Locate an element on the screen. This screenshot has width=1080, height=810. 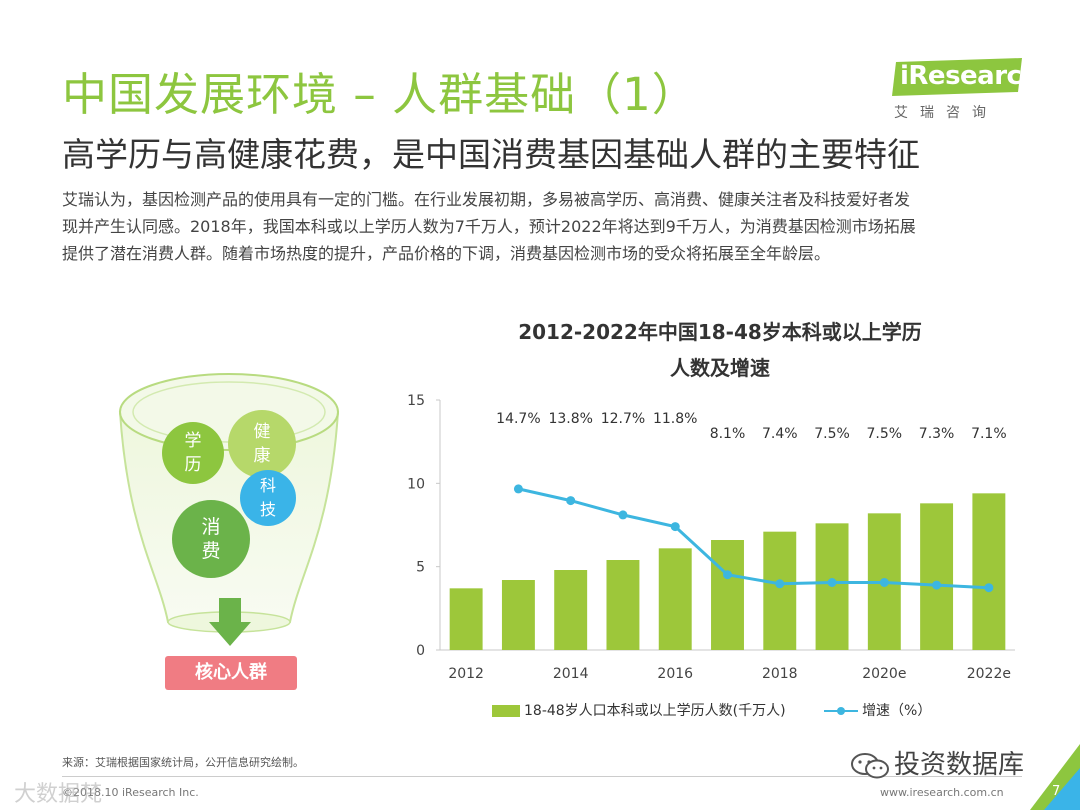
y-tick-label: 5 is located at coordinates (420, 568).